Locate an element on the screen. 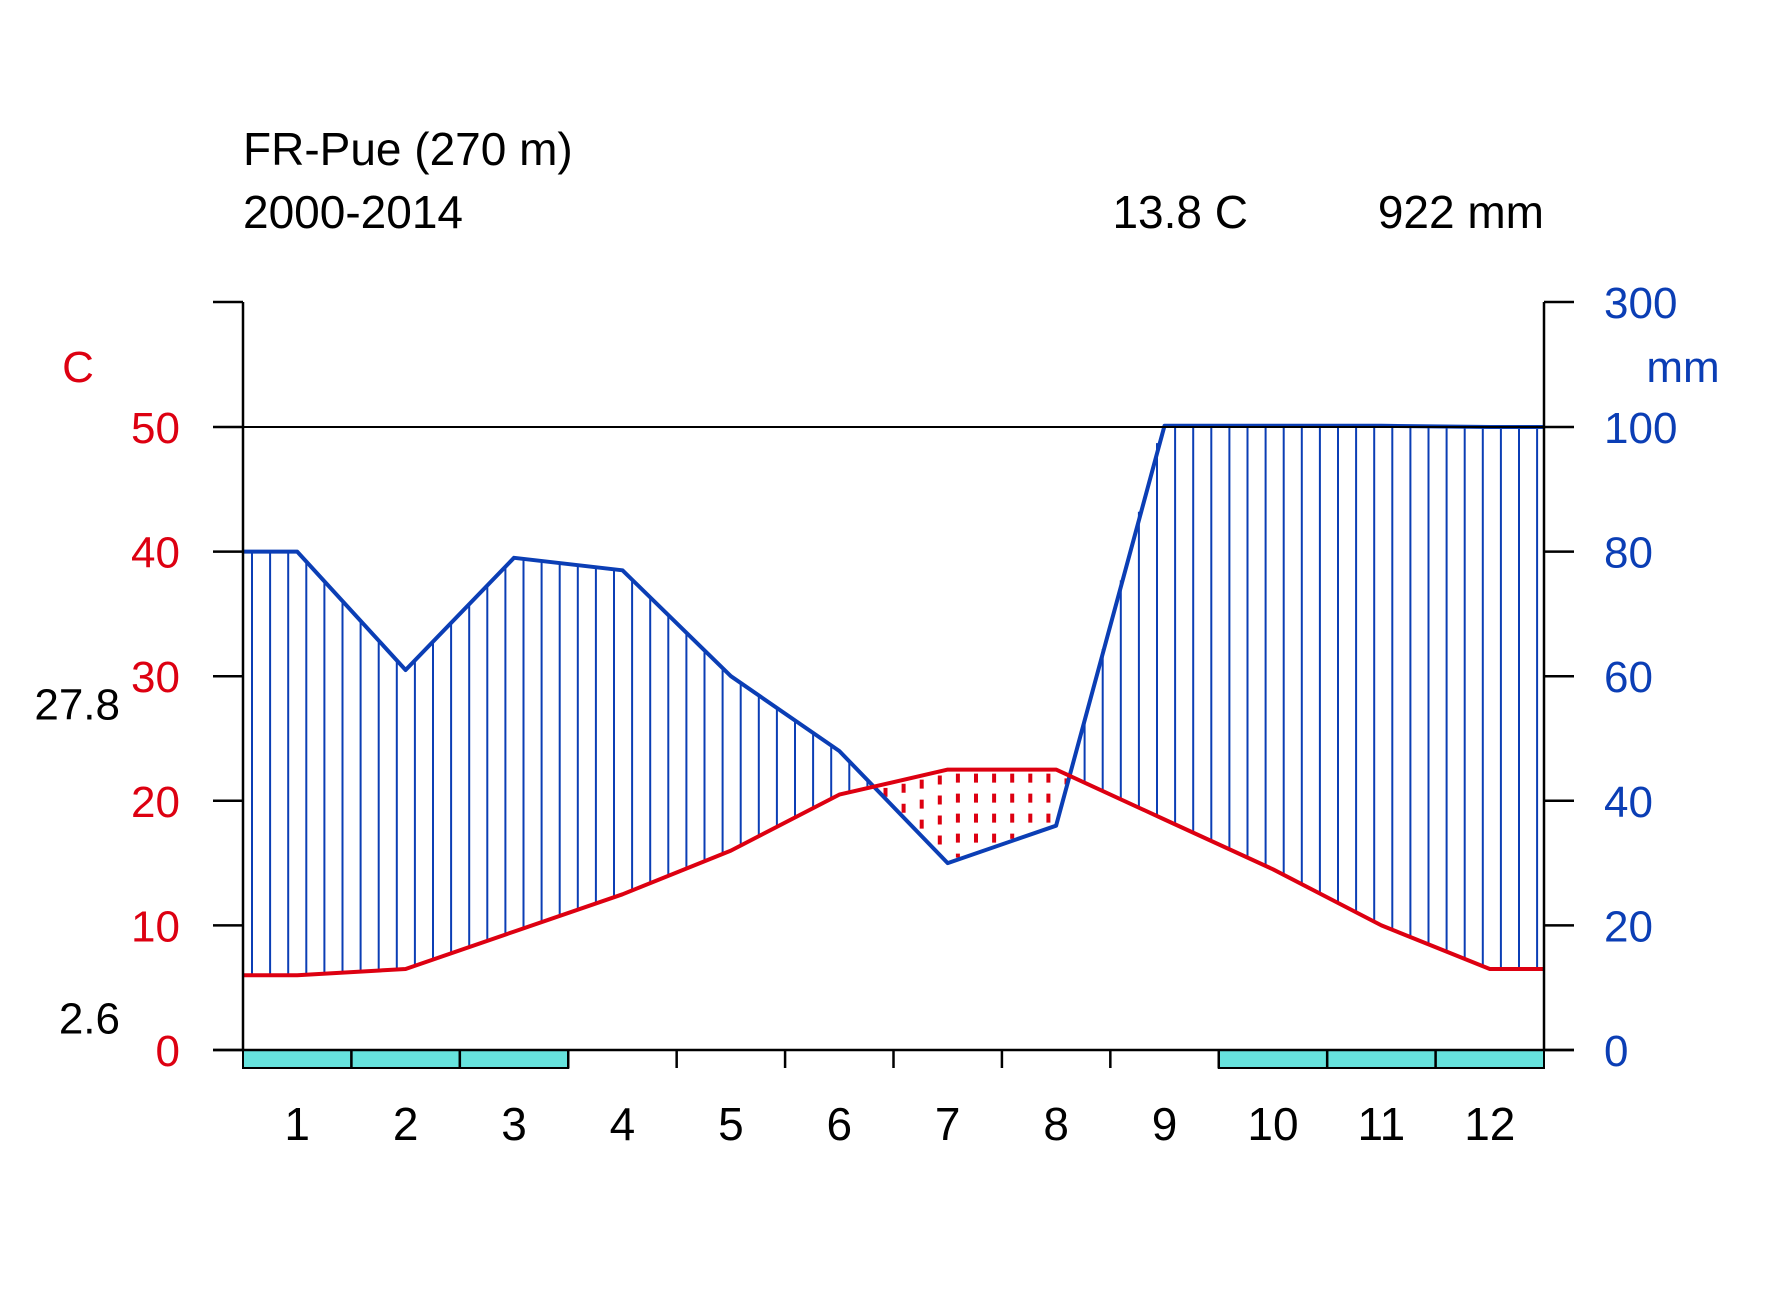 This screenshot has width=1771, height=1299. annual-precipitation-label: 922 mm is located at coordinates (1461, 212).